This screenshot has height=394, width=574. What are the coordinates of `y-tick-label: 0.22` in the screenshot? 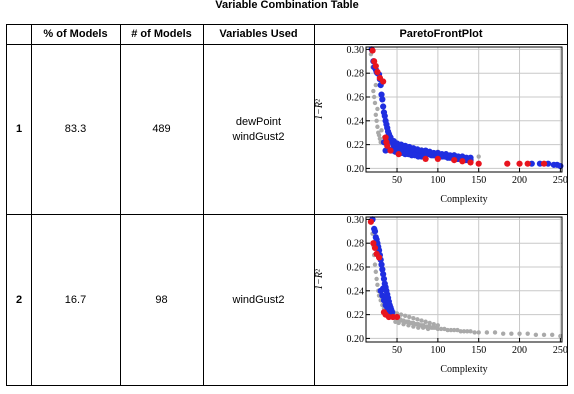 It's located at (356, 315).